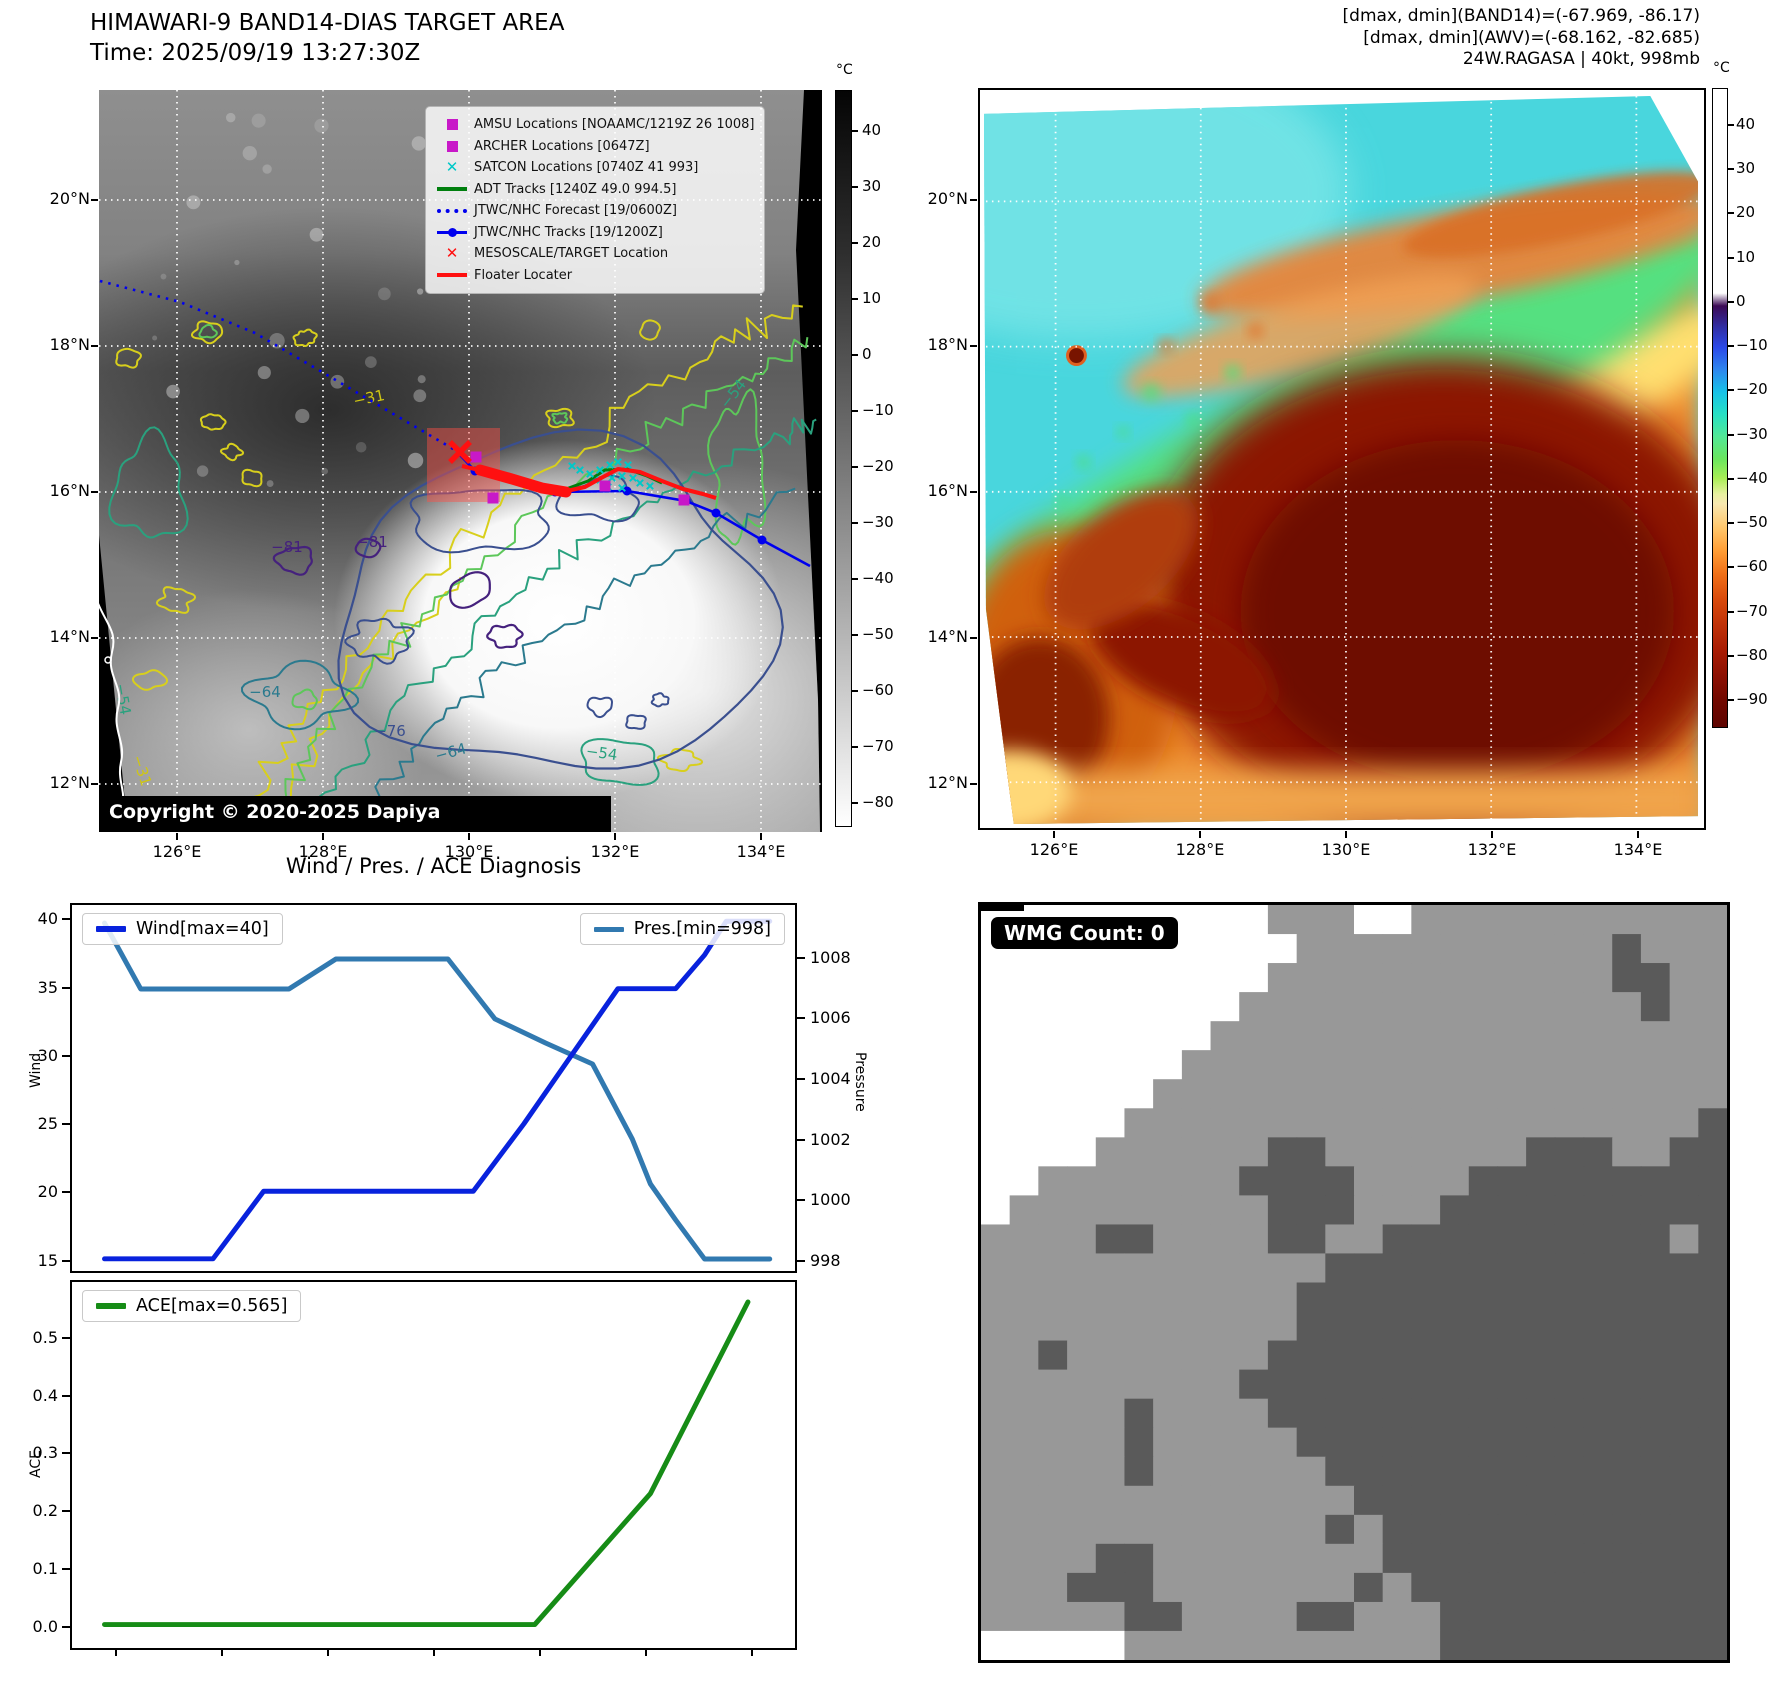 This screenshot has height=1690, width=1792. What do you see at coordinates (1741, 300) in the screenshot?
I see `colorbar-tick-label: 0` at bounding box center [1741, 300].